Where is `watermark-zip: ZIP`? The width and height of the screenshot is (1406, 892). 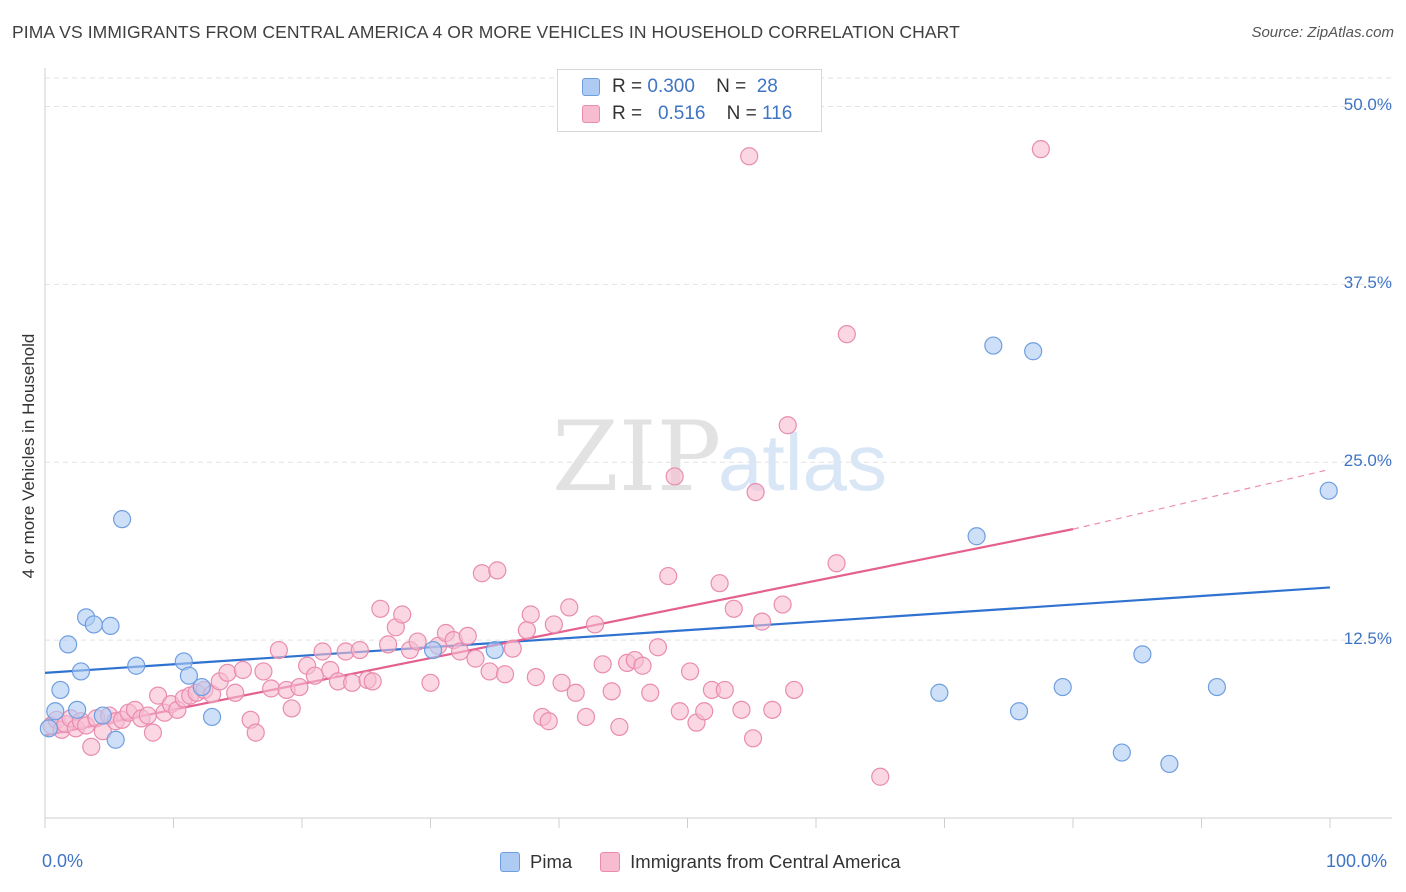
watermark-zip: ZIP is located at coordinates (636, 457).